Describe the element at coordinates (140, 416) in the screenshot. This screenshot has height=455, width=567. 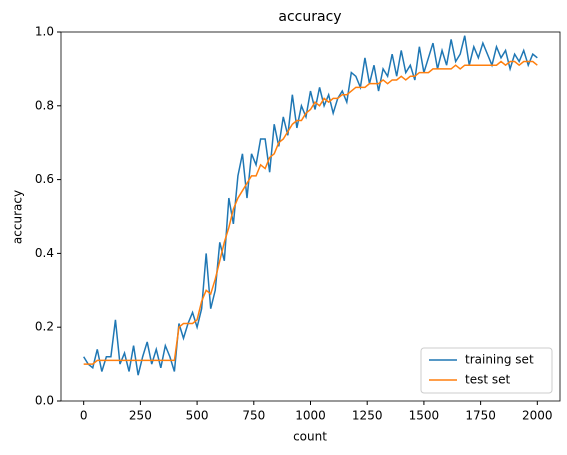
I see `x-tick-label: 250` at that location.